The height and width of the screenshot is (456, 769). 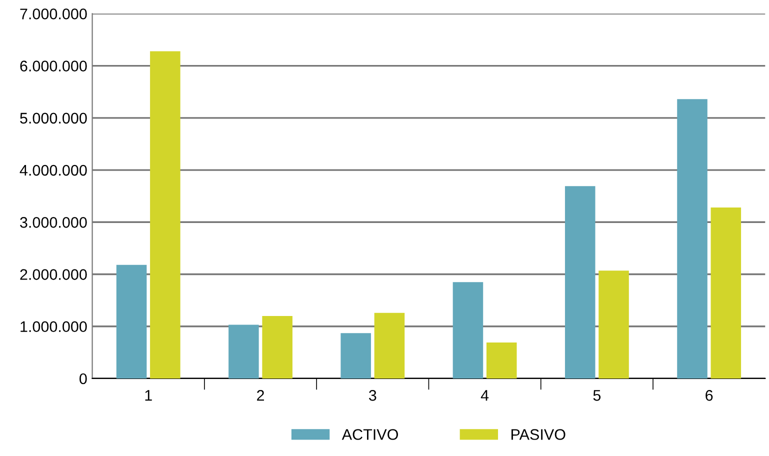 I want to click on x-tick-label: 5, so click(x=597, y=395).